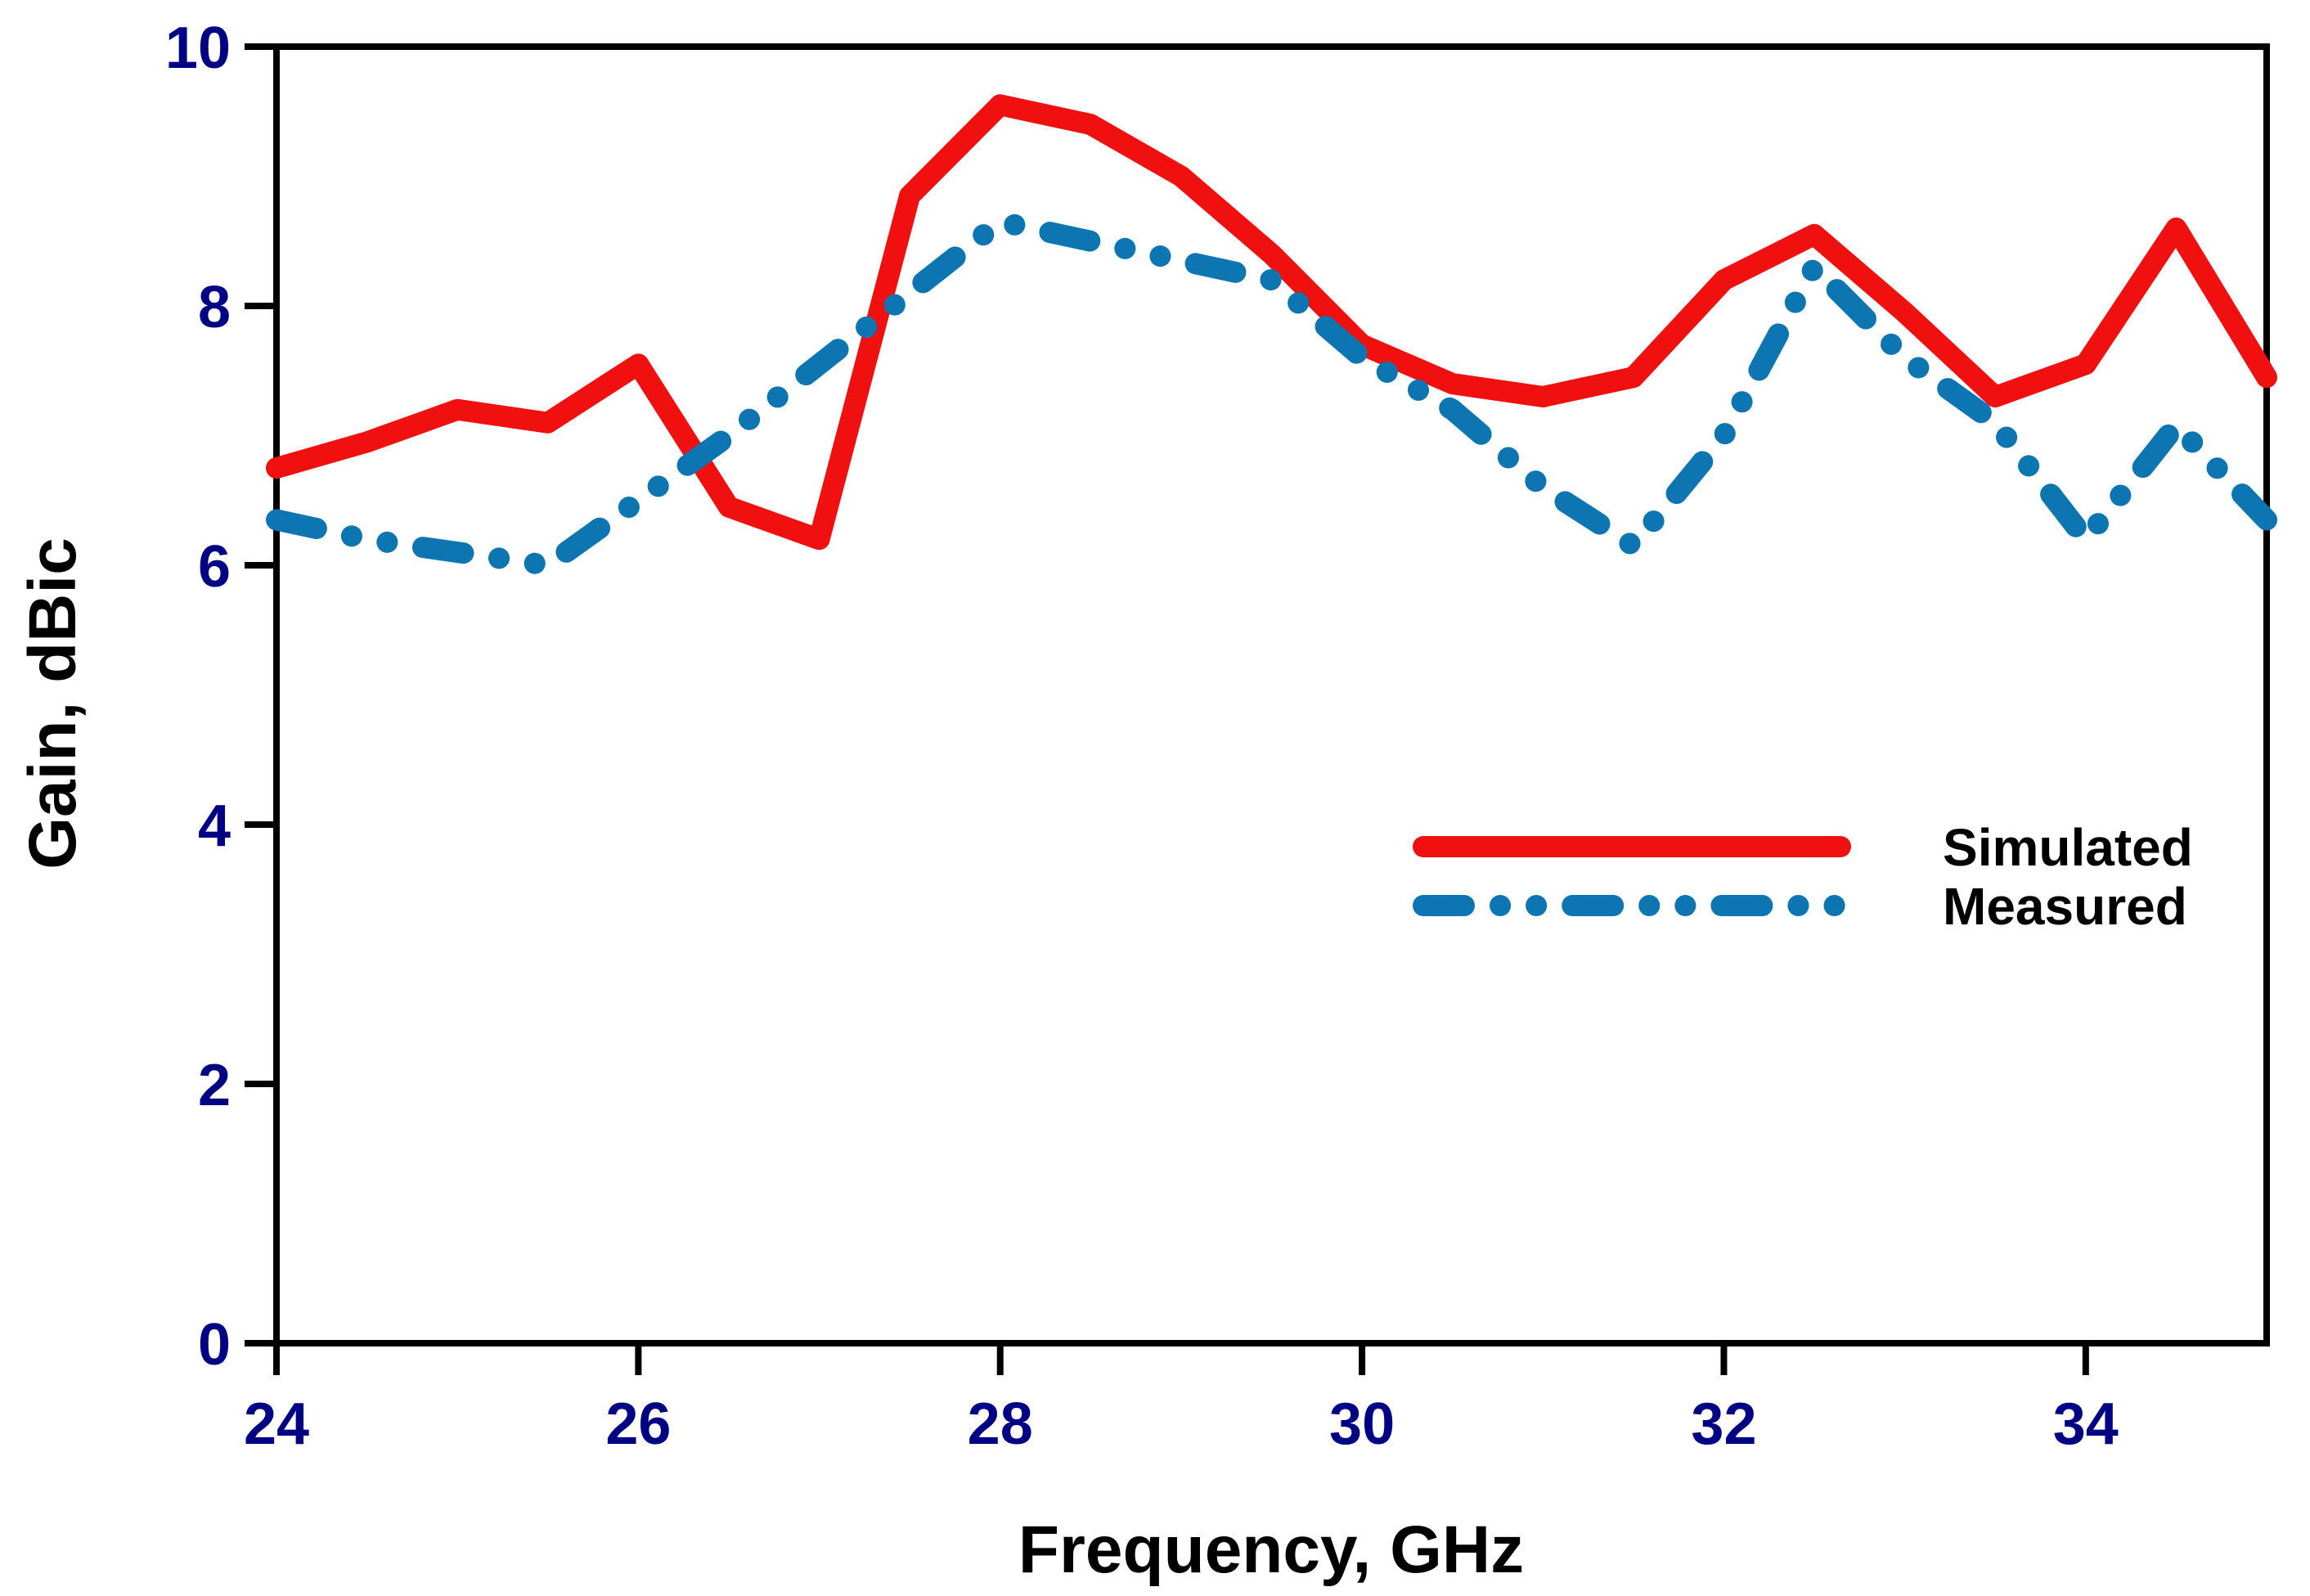  What do you see at coordinates (215, 307) in the screenshot?
I see `y-tick-label: 8` at bounding box center [215, 307].